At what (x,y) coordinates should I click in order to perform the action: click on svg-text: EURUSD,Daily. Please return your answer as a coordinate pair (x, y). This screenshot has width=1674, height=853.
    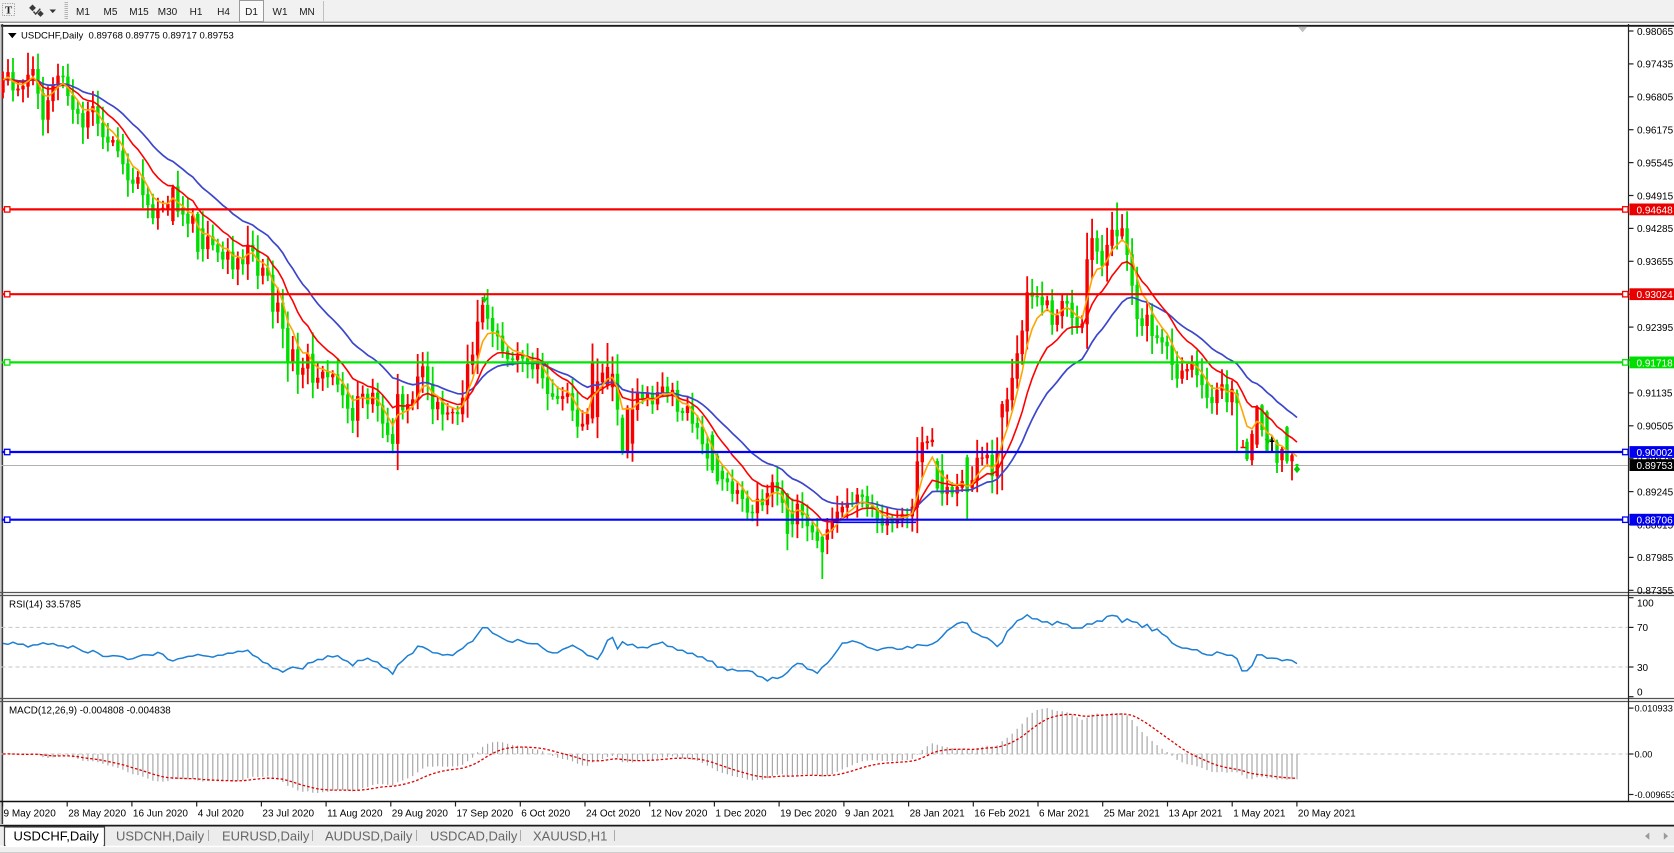
    Looking at the image, I should click on (266, 836).